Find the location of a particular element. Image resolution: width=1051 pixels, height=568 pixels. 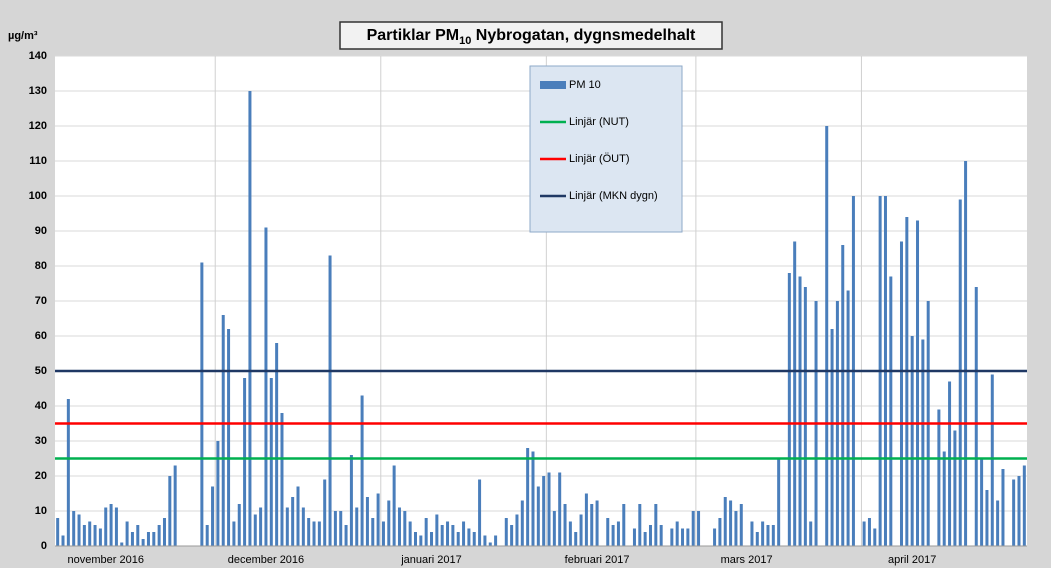

title-box is located at coordinates (531, 35).